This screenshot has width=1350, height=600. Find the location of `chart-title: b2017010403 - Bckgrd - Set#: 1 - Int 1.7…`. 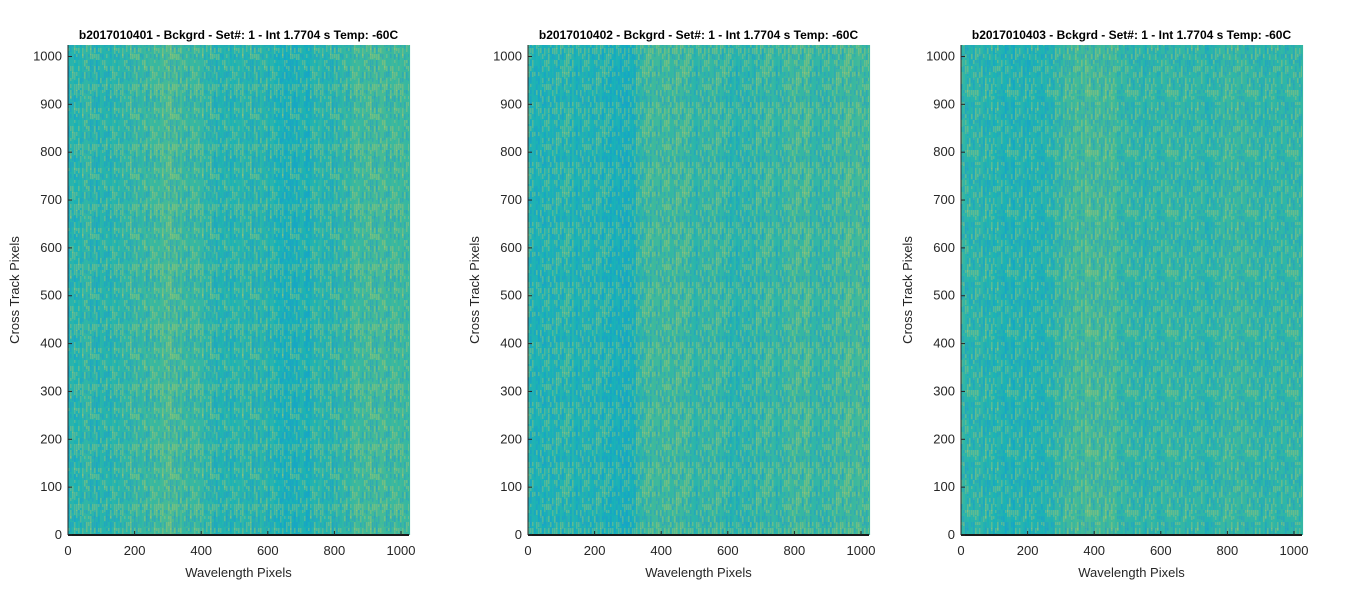

chart-title: b2017010403 - Bckgrd - Set#: 1 - Int 1.7… is located at coordinates (1132, 35).